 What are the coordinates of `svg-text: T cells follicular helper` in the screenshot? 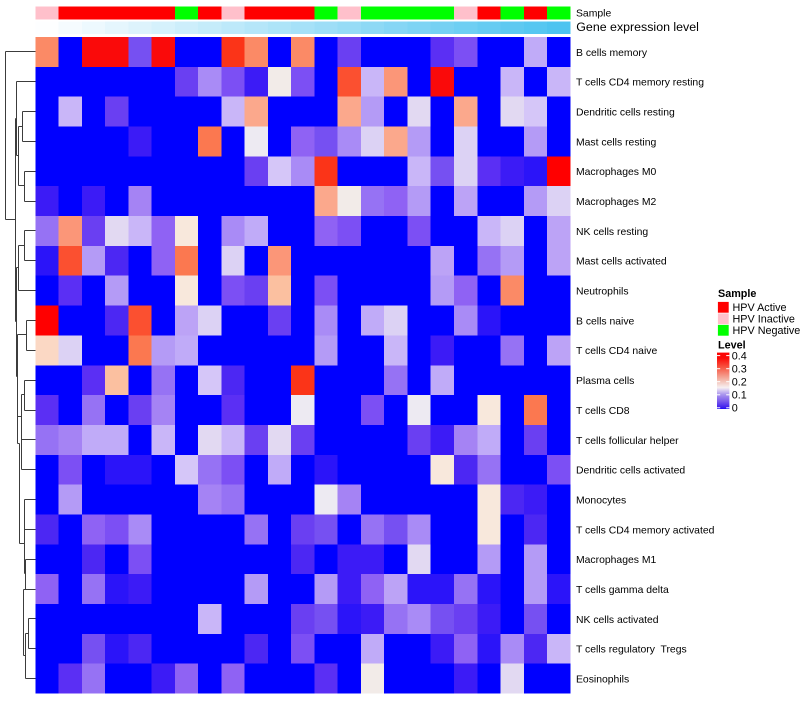 It's located at (627, 441).